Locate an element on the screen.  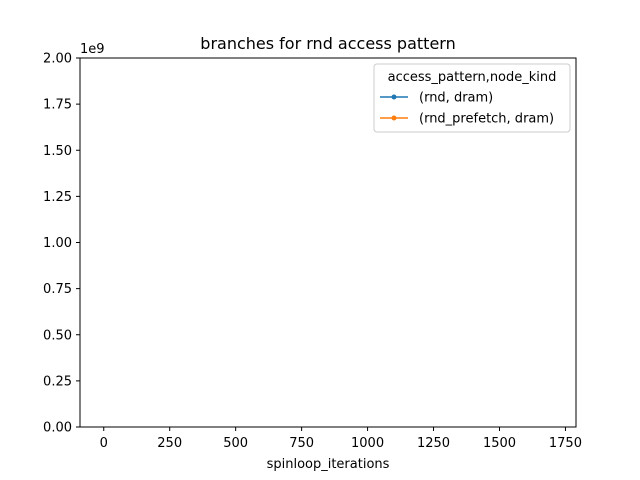
y-tick-label: 1.25 is located at coordinates (57, 197).